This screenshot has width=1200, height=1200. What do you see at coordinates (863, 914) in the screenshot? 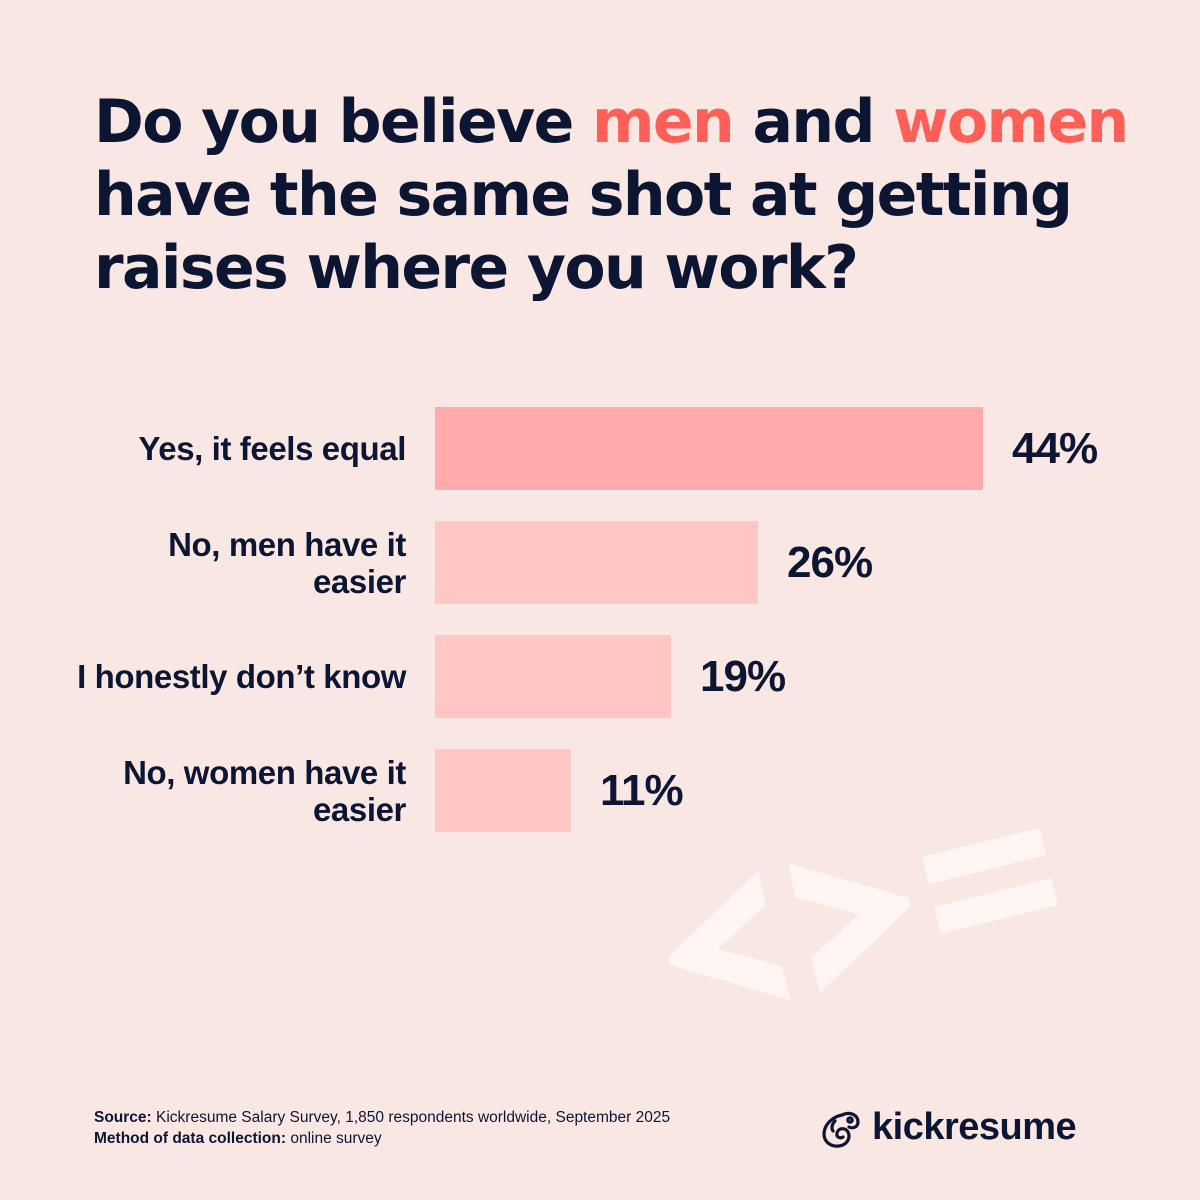
I see `code-brackets-equals-icon` at bounding box center [863, 914].